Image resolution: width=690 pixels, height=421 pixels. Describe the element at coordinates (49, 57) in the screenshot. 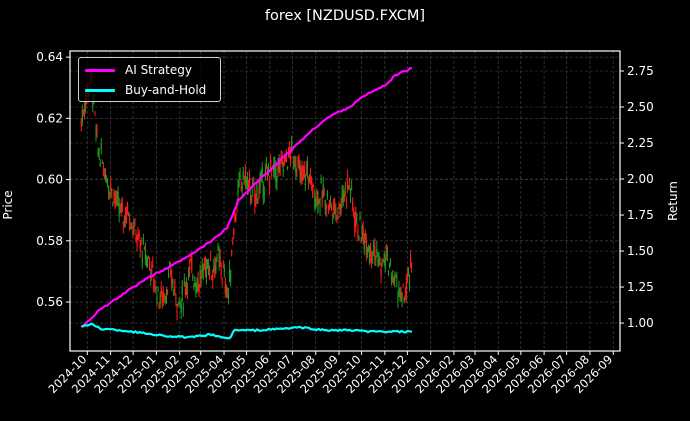

I see `y-left-tick-label: 0.64` at that location.